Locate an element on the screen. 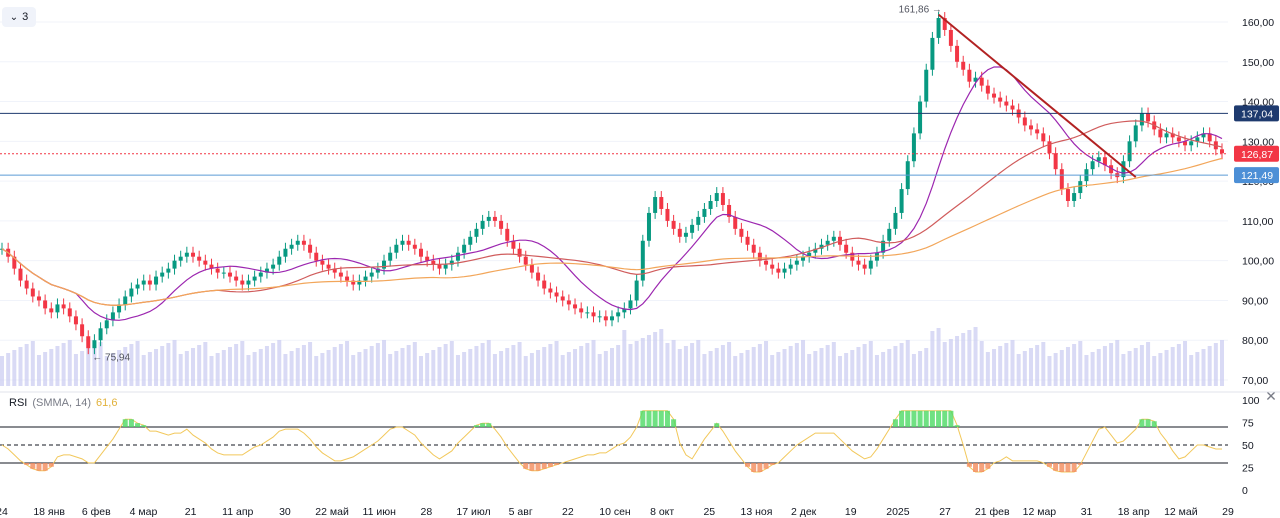  time-tick-label: 11 июн is located at coordinates (380, 512).